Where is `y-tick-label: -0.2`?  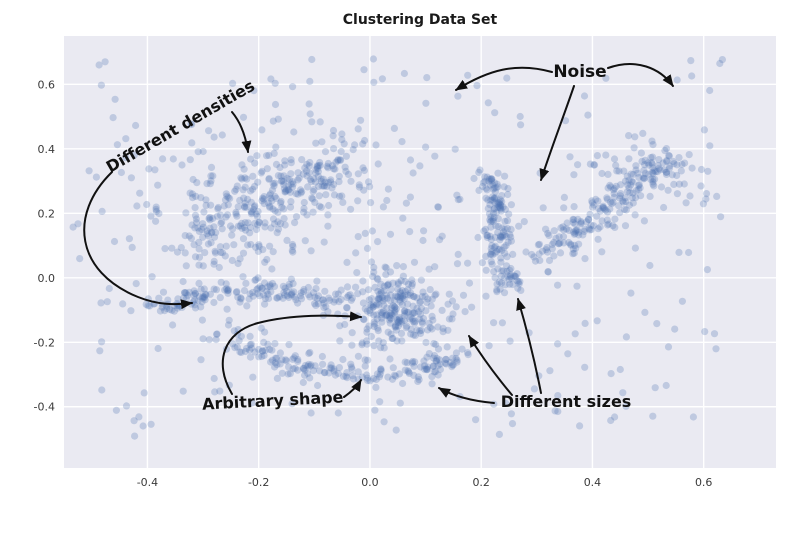
y-tick-label: -0.2 is located at coordinates (44, 342).